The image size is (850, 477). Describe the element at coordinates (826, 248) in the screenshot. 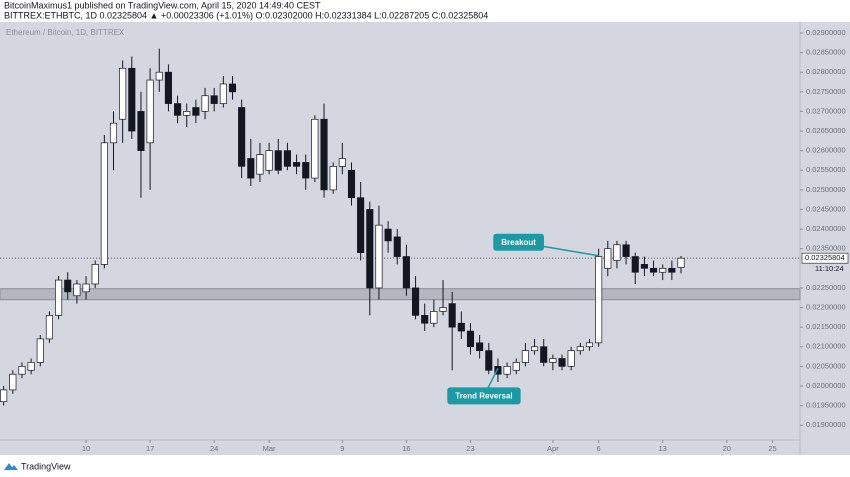

I see `y-tick-label: 0.02350000` at that location.